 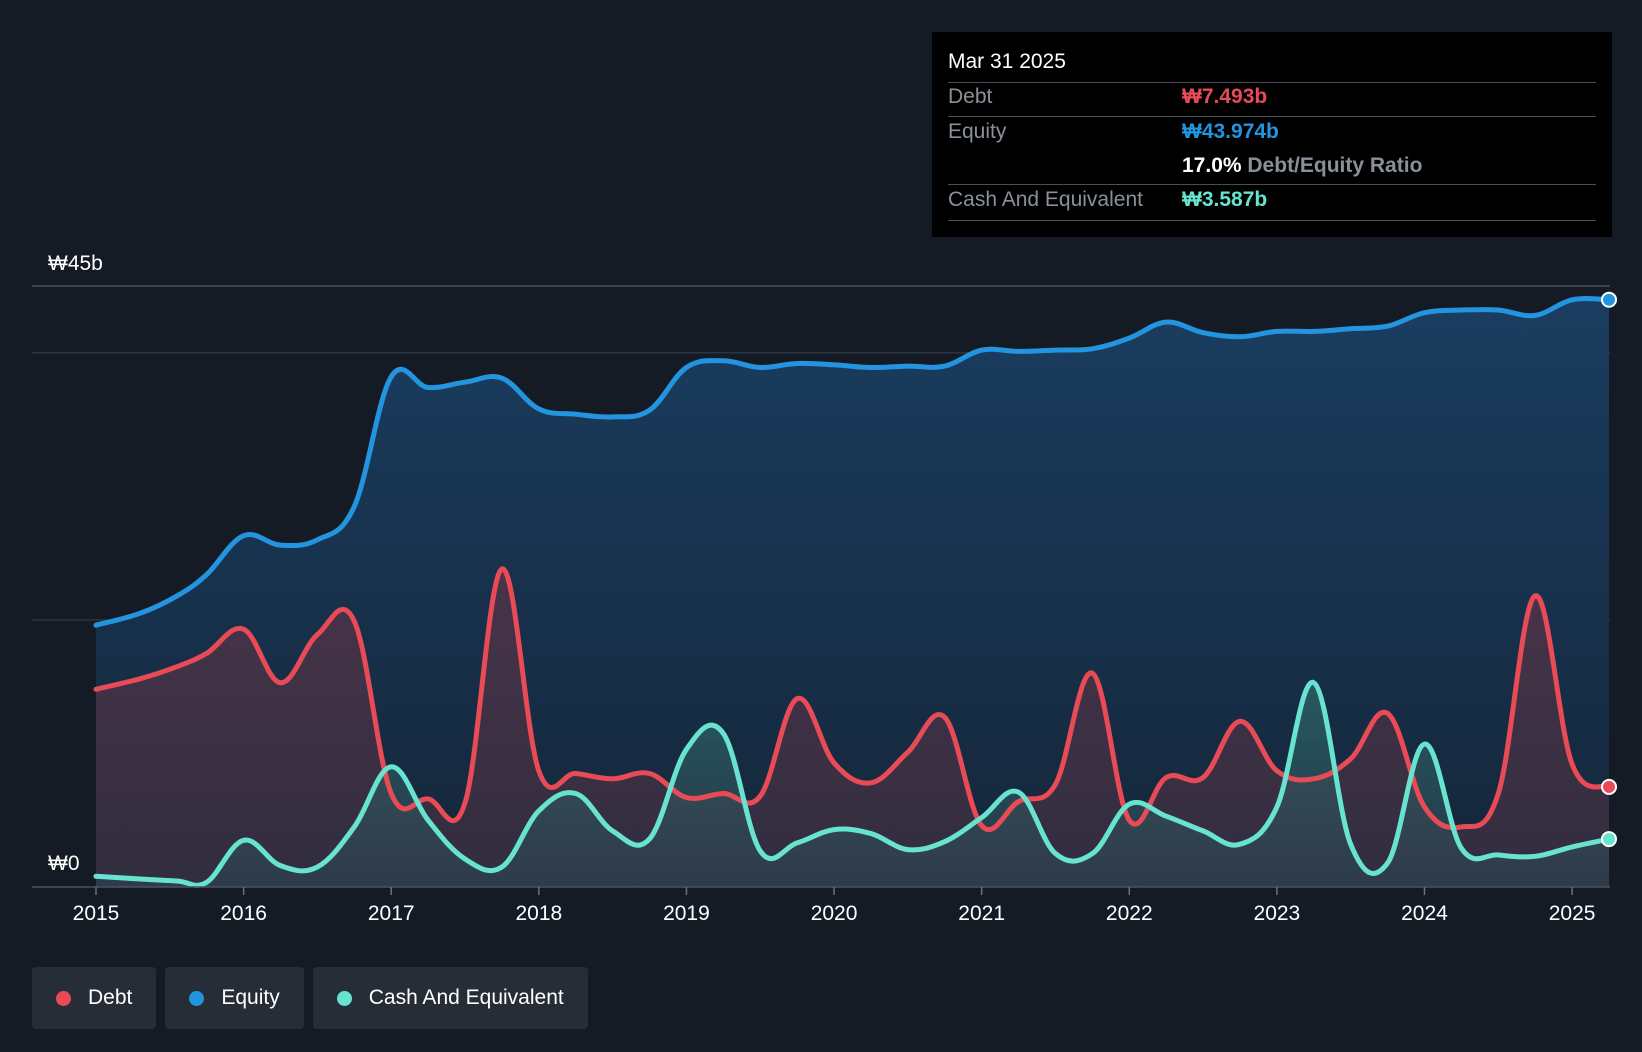 What do you see at coordinates (243, 913) in the screenshot?
I see `x-tick-label: 2016` at bounding box center [243, 913].